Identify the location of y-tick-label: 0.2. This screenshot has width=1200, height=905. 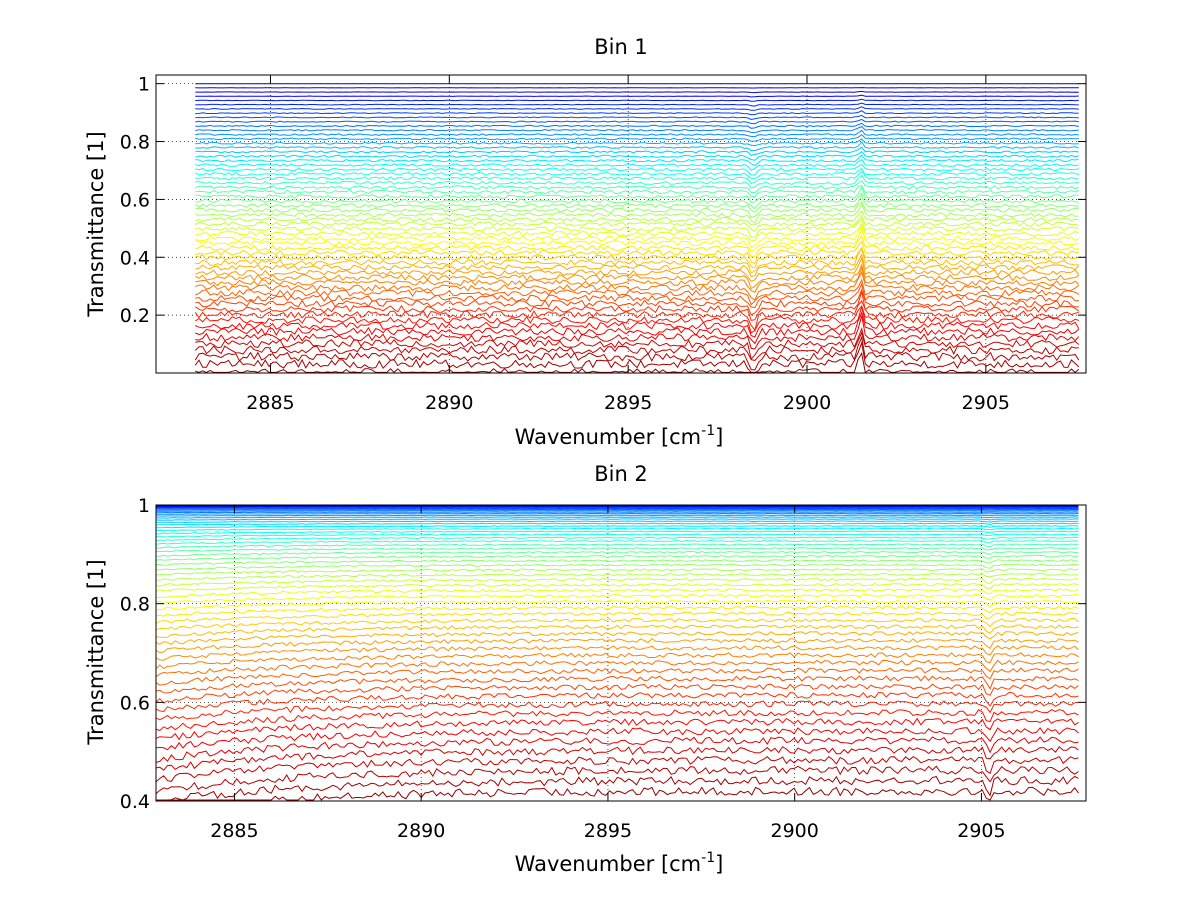
(135, 316).